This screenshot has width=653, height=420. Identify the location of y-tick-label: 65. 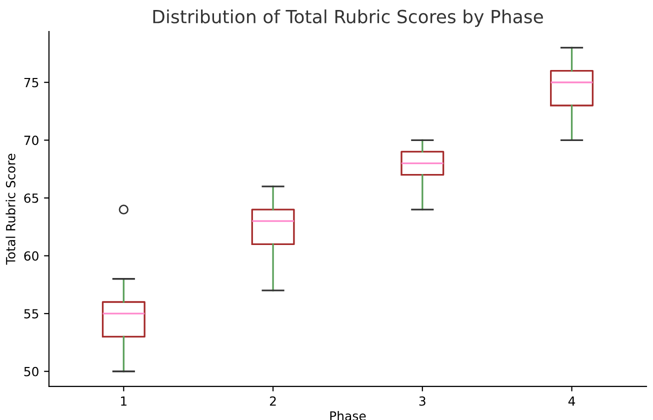
(31, 198).